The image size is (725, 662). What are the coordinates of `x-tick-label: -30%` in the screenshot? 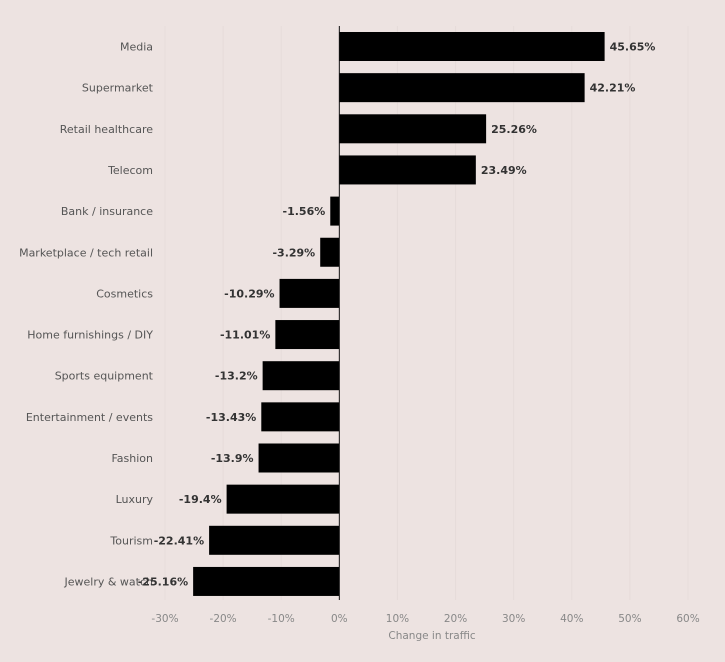 It's located at (164, 619).